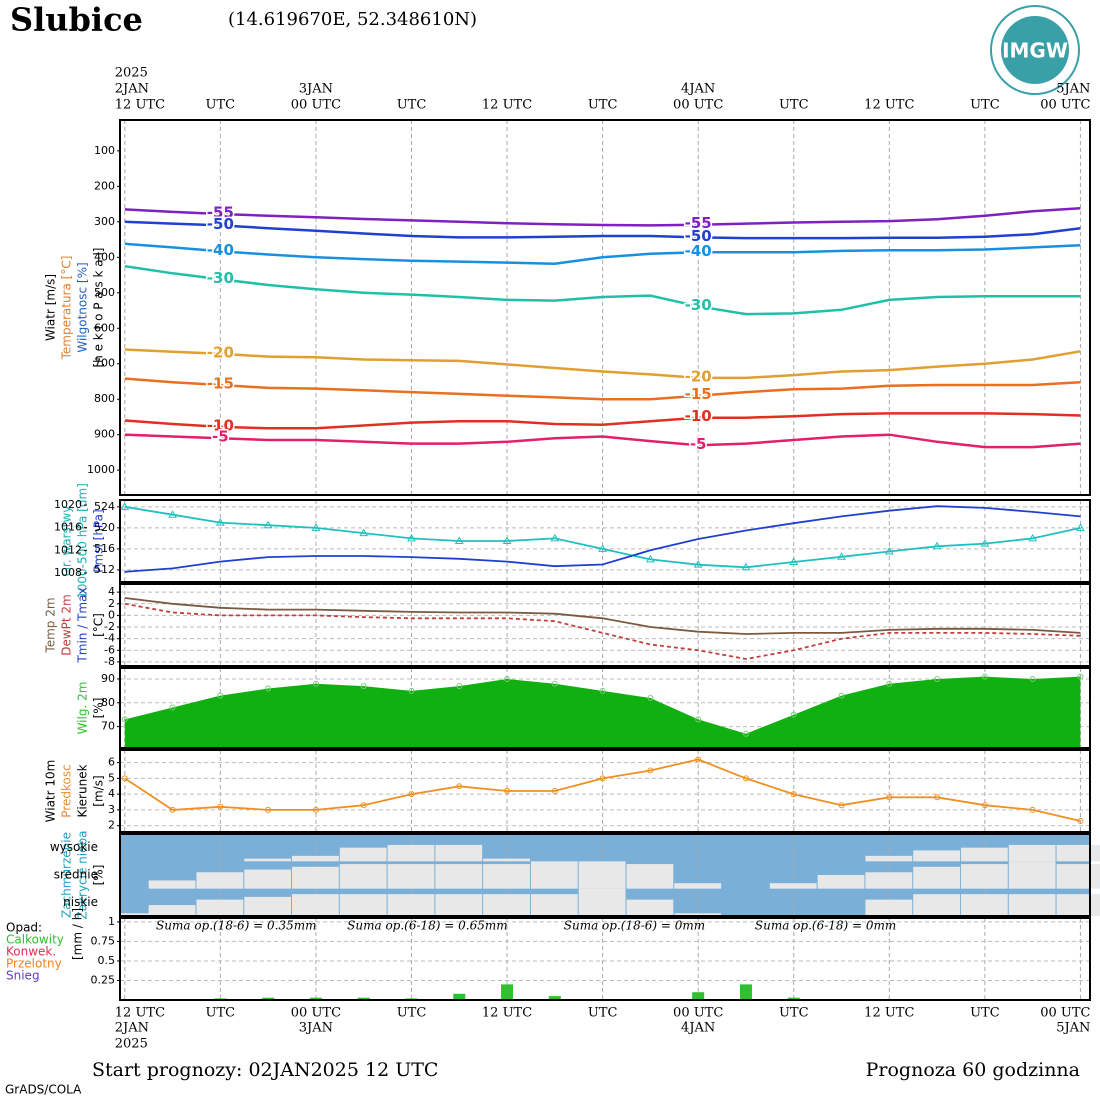 This screenshot has width=1100, height=1100. What do you see at coordinates (68, 572) in the screenshot?
I see `y2-tick-label: 1008` at bounding box center [68, 572].